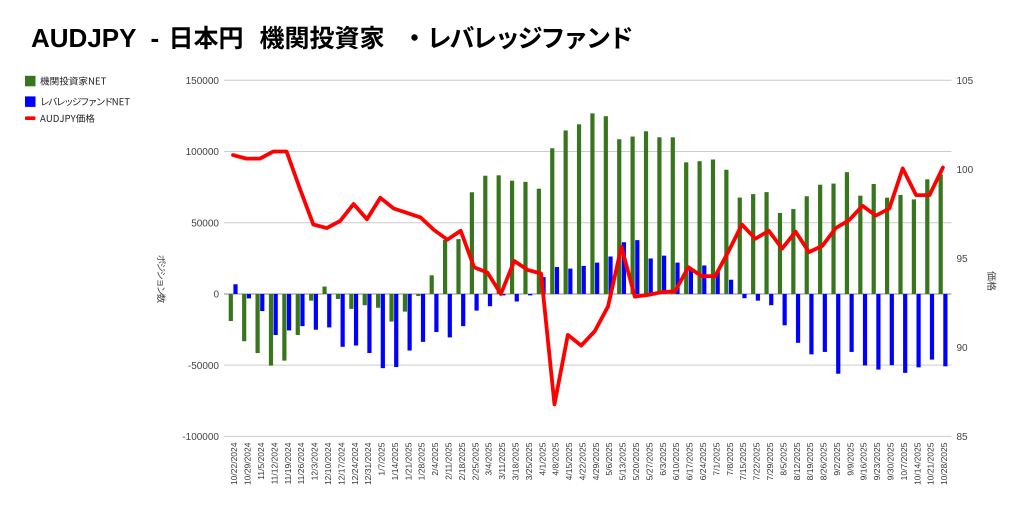  What do you see at coordinates (462, 461) in the screenshot?
I see `svg-text: 2/18/2025` at bounding box center [462, 461].